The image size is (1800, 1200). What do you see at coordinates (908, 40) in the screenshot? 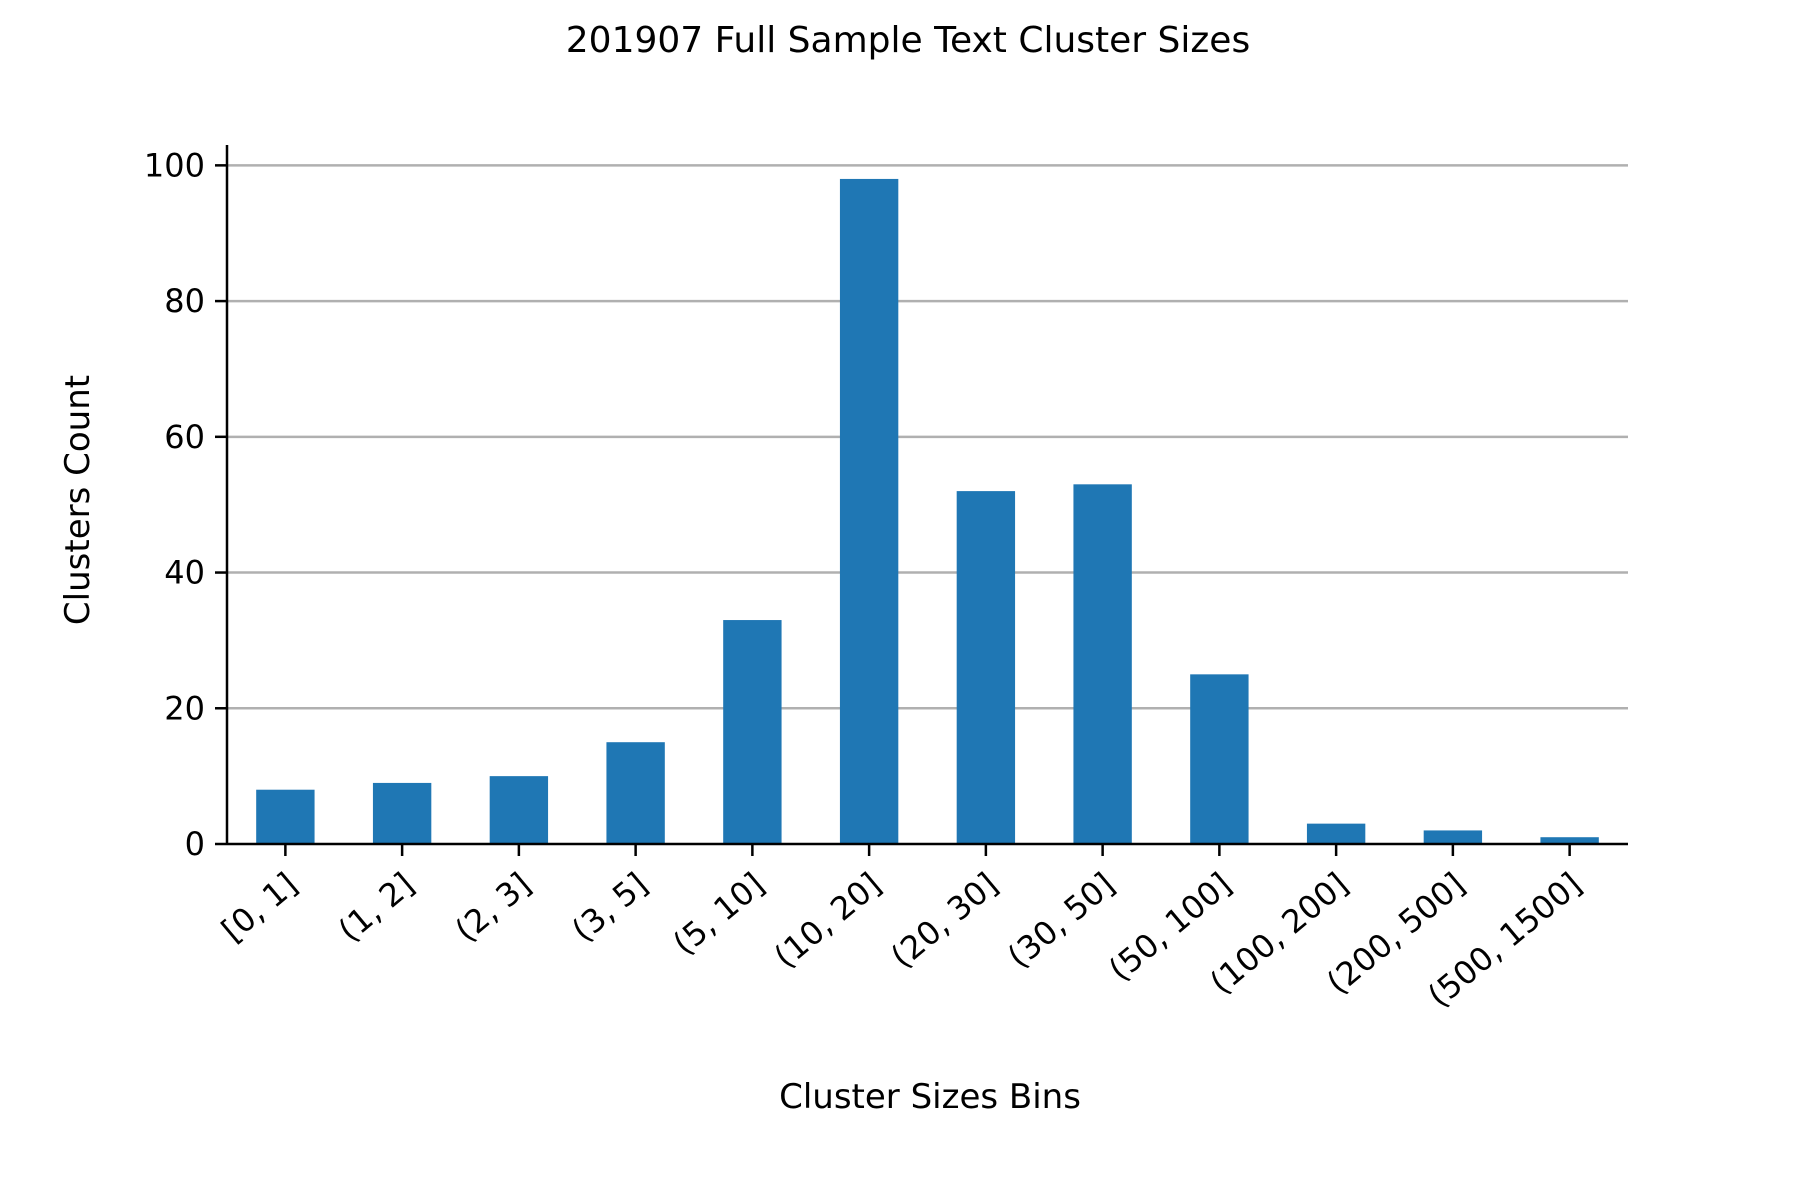
I see `chart-title: 201907 Full Sample Text Cluster Sizes` at bounding box center [908, 40].